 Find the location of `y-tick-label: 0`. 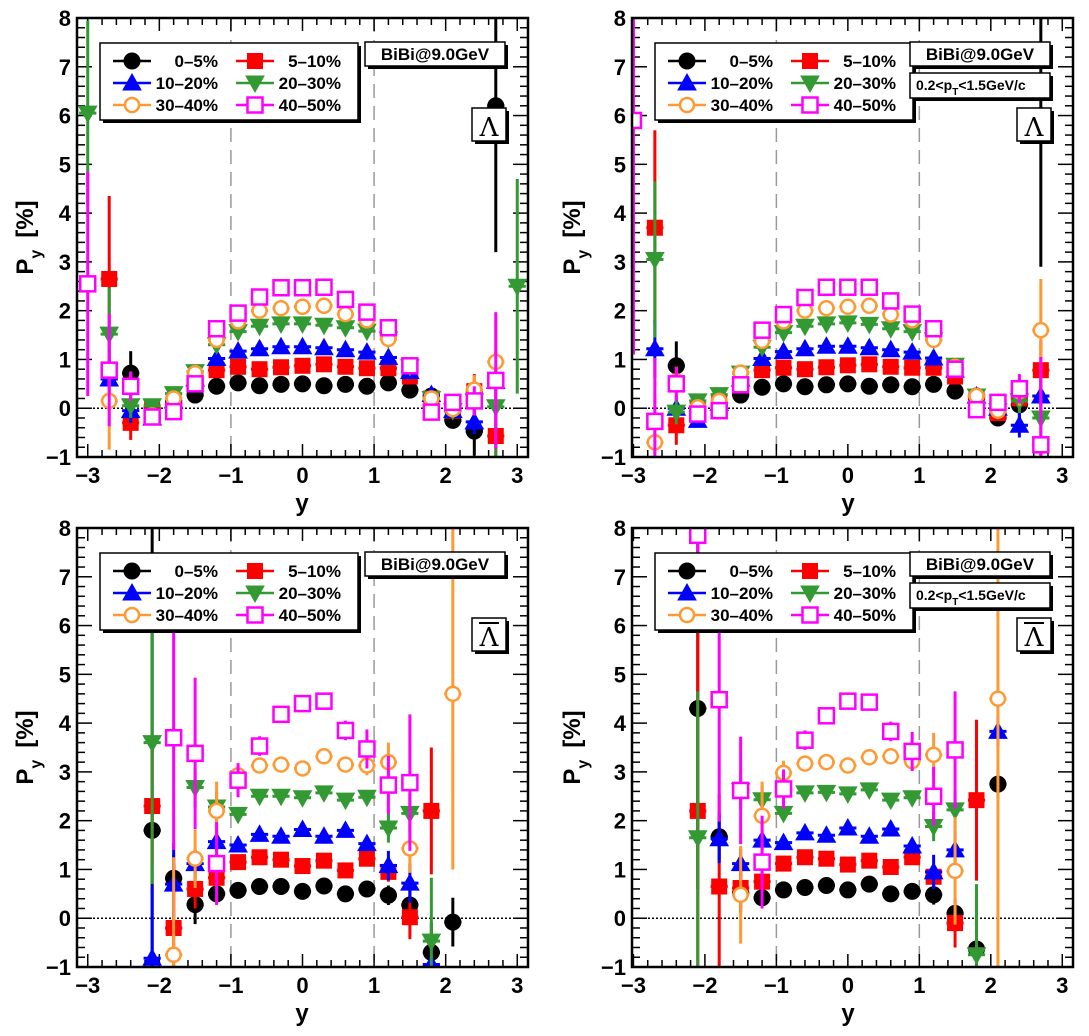

y-tick-label: 0 is located at coordinates (65, 408).